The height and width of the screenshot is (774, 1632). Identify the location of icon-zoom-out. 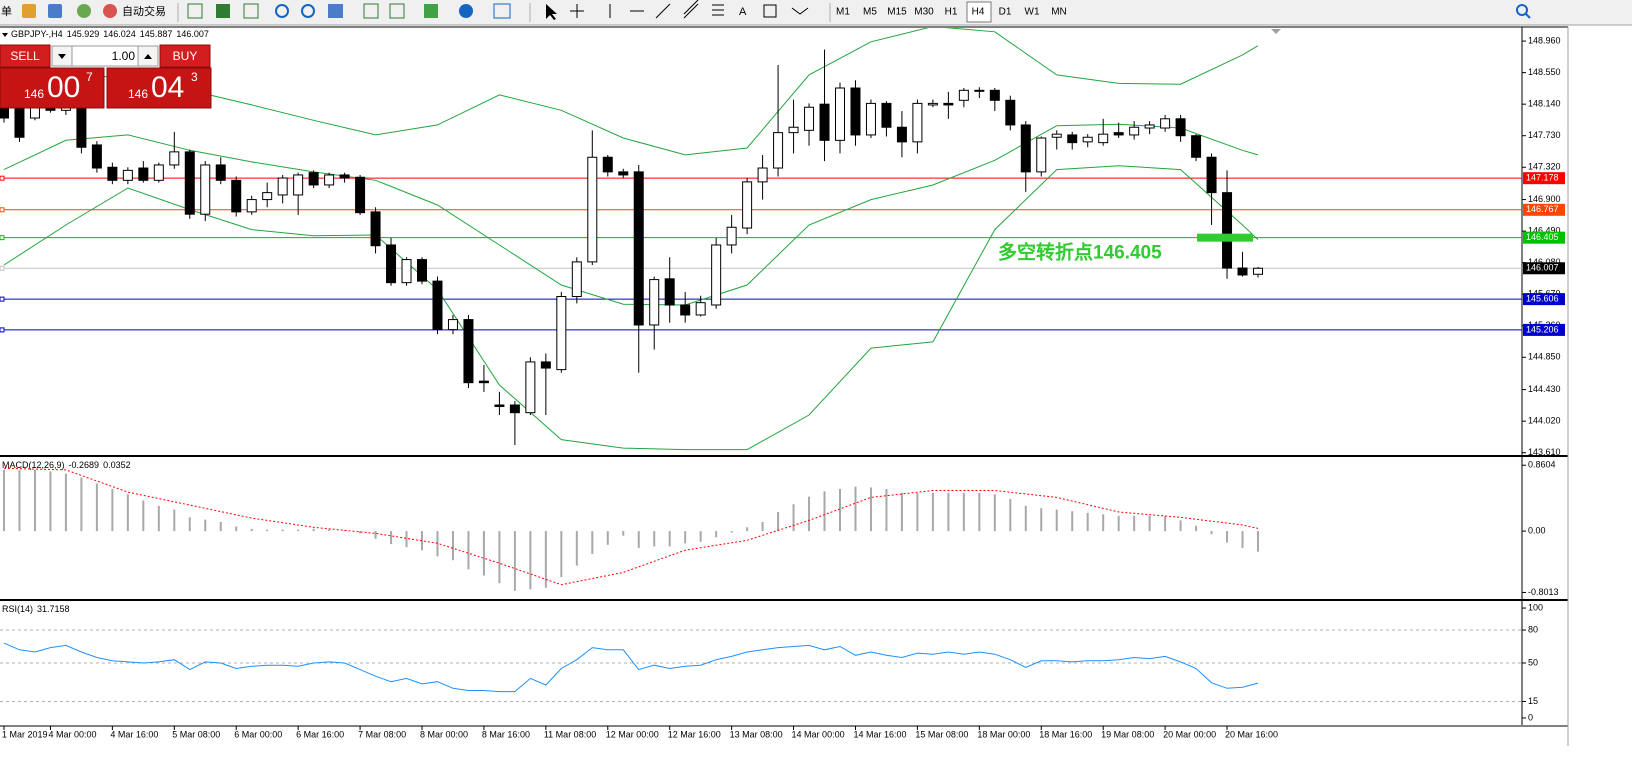
(308, 11).